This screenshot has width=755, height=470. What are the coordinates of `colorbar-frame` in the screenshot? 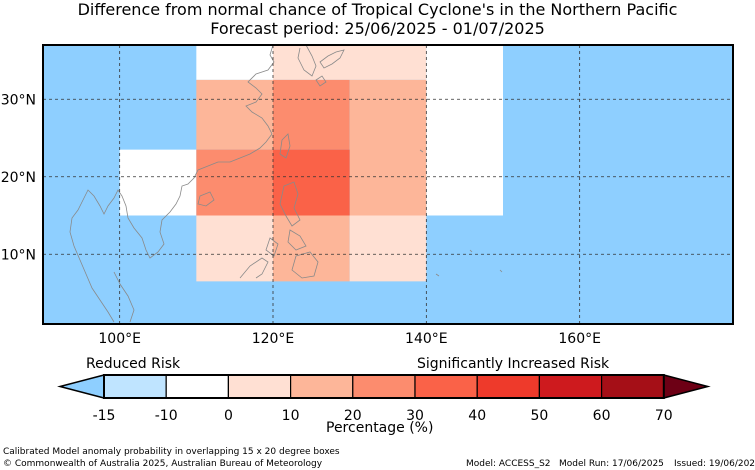 It's located at (384, 386).